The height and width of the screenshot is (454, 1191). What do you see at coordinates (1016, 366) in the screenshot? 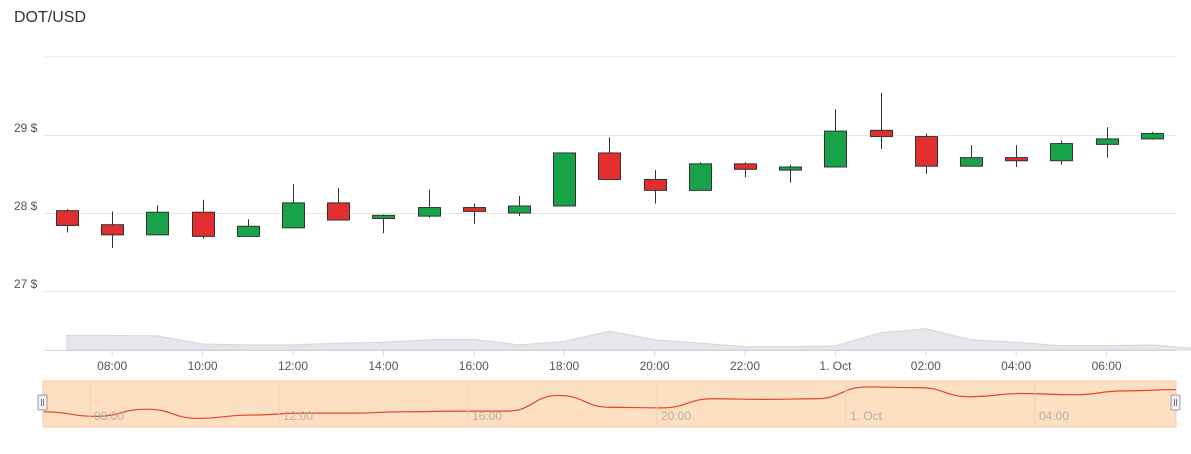
I see `x-tick-label: 04:00` at bounding box center [1016, 366].